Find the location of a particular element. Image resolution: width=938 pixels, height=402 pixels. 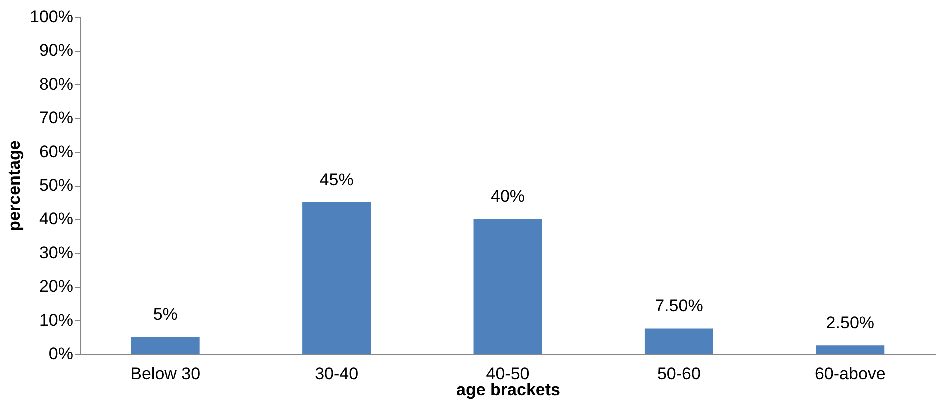

x-tick-label: 30-40 is located at coordinates (337, 374).